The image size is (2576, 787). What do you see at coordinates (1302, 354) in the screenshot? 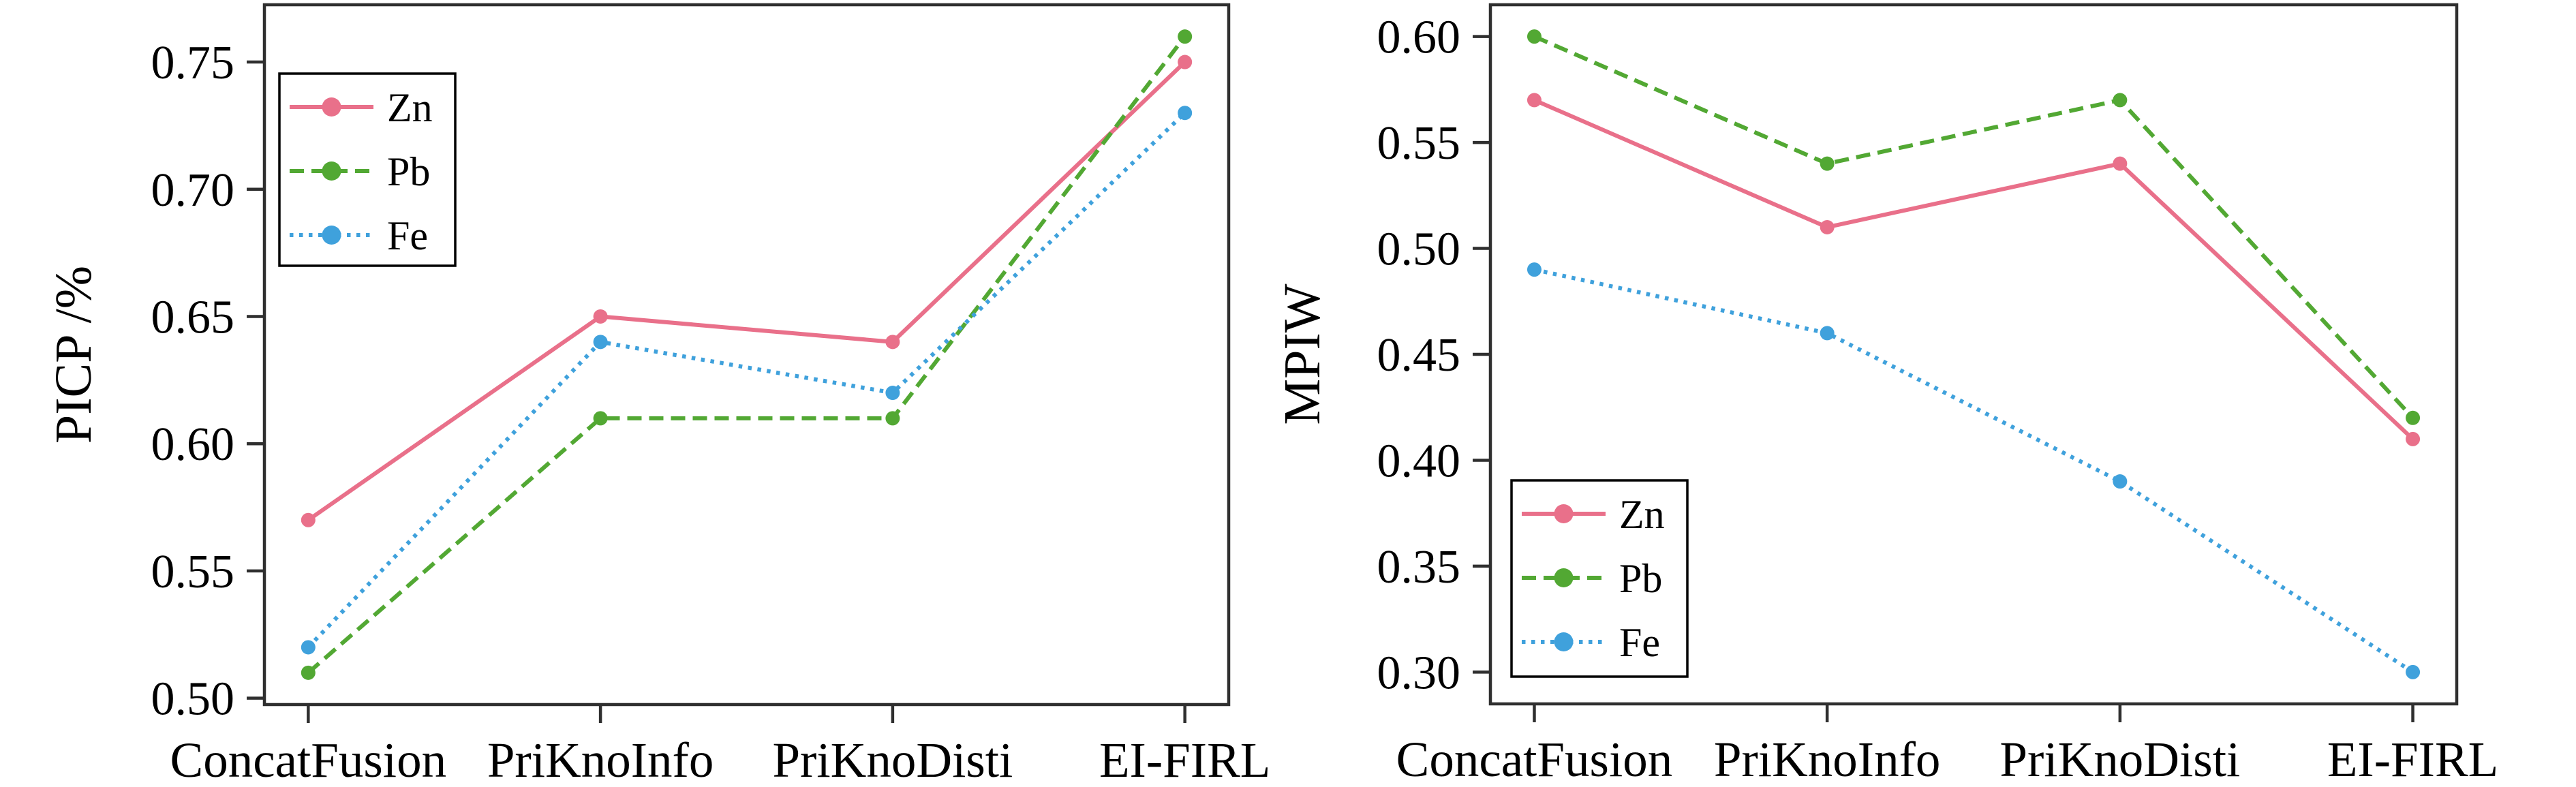
I see `y-axis-label: MPIW` at bounding box center [1302, 354].